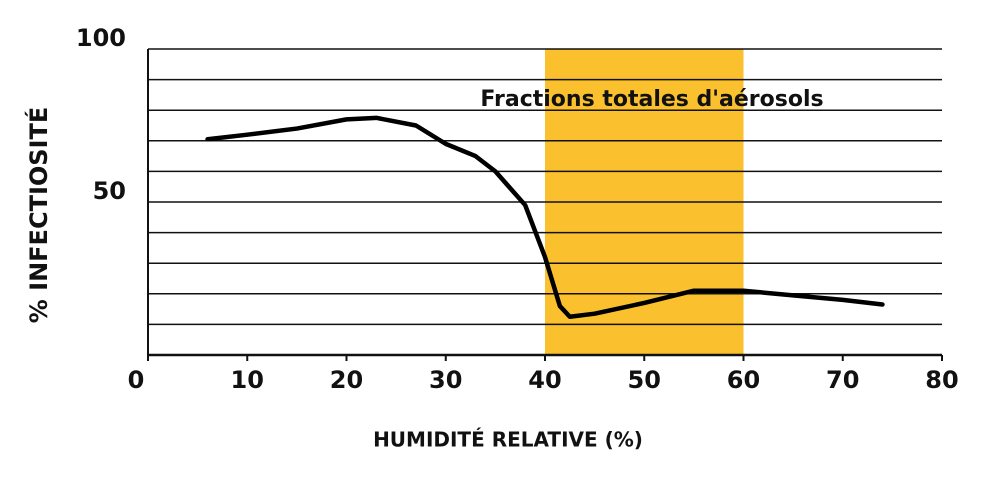 The image size is (992, 482). What do you see at coordinates (743, 380) in the screenshot?
I see `x-tick-label: 60` at bounding box center [743, 380].